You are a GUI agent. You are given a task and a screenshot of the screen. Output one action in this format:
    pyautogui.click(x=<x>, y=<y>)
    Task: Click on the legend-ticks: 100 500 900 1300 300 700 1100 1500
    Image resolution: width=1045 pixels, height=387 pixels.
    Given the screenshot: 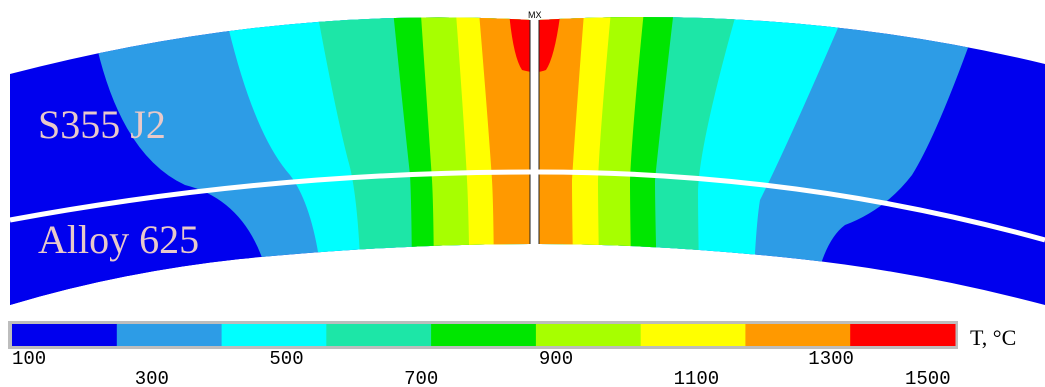 What is the action you would take?
    pyautogui.click(x=481, y=367)
    